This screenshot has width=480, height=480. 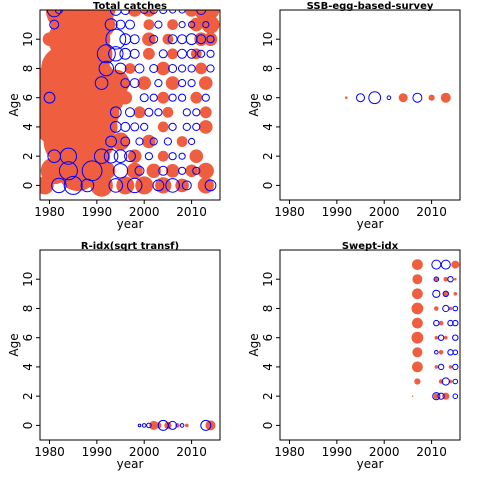 What do you see at coordinates (28, 186) in the screenshot?
I see `y-tick-label: 0` at bounding box center [28, 186].